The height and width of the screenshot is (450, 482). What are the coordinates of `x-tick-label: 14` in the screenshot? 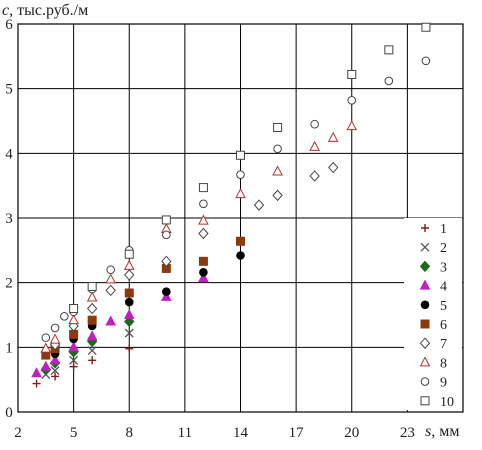 It's located at (241, 433).